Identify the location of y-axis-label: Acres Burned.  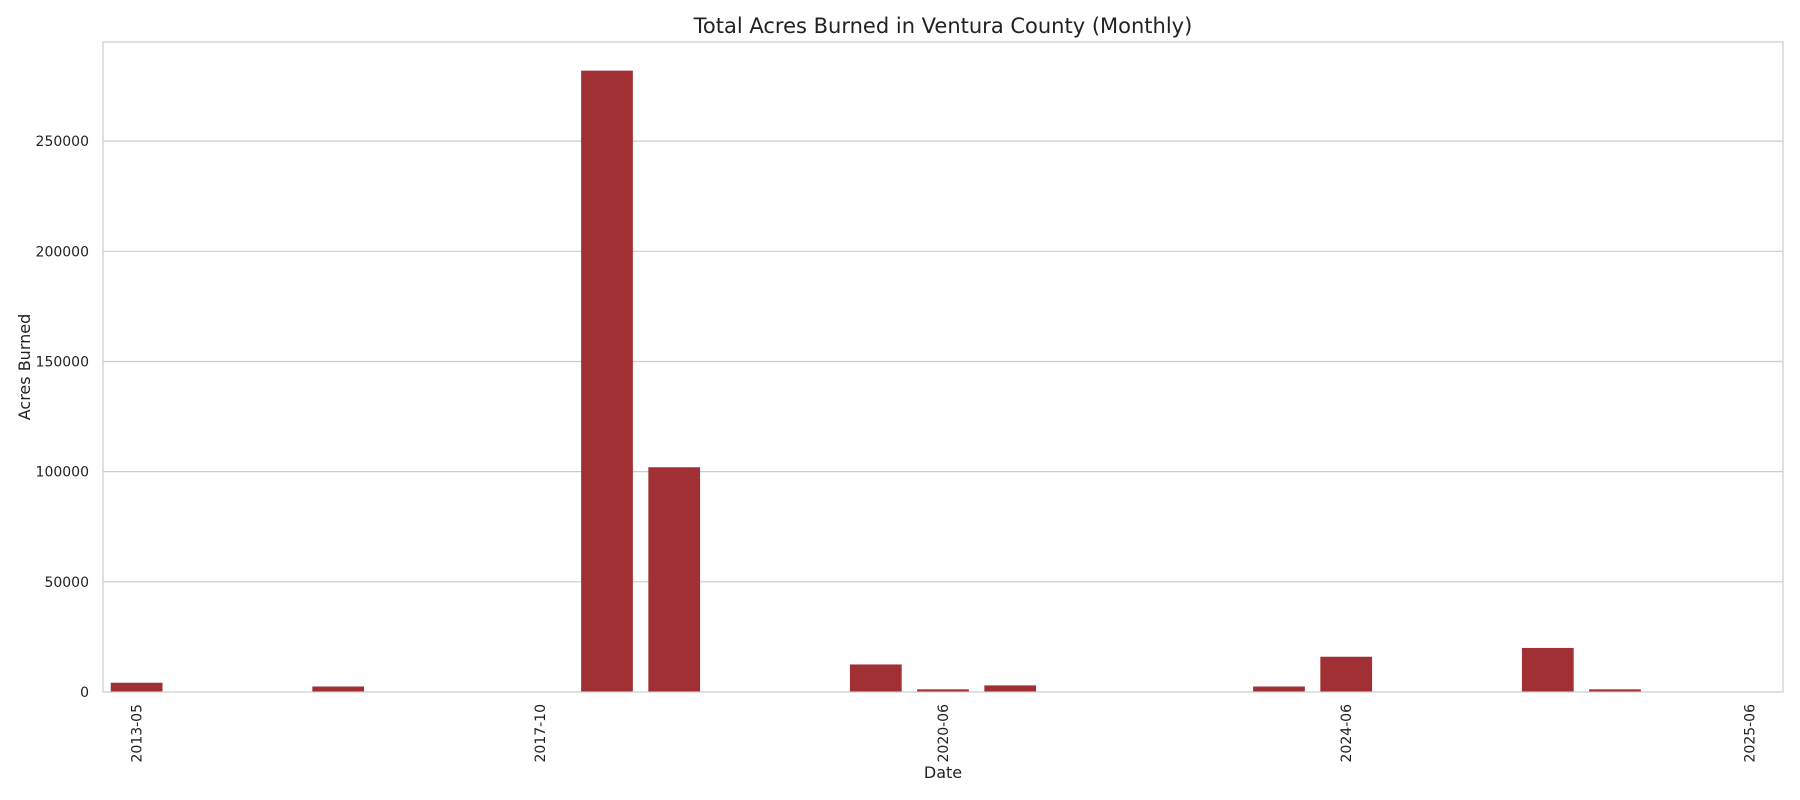
(24, 367).